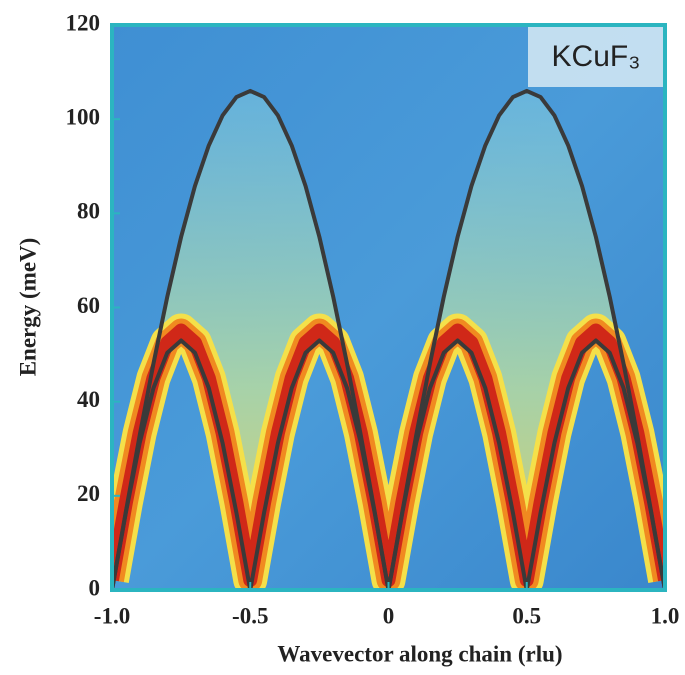 The image size is (685, 675). I want to click on y-tick-label: 20, so click(88, 493).